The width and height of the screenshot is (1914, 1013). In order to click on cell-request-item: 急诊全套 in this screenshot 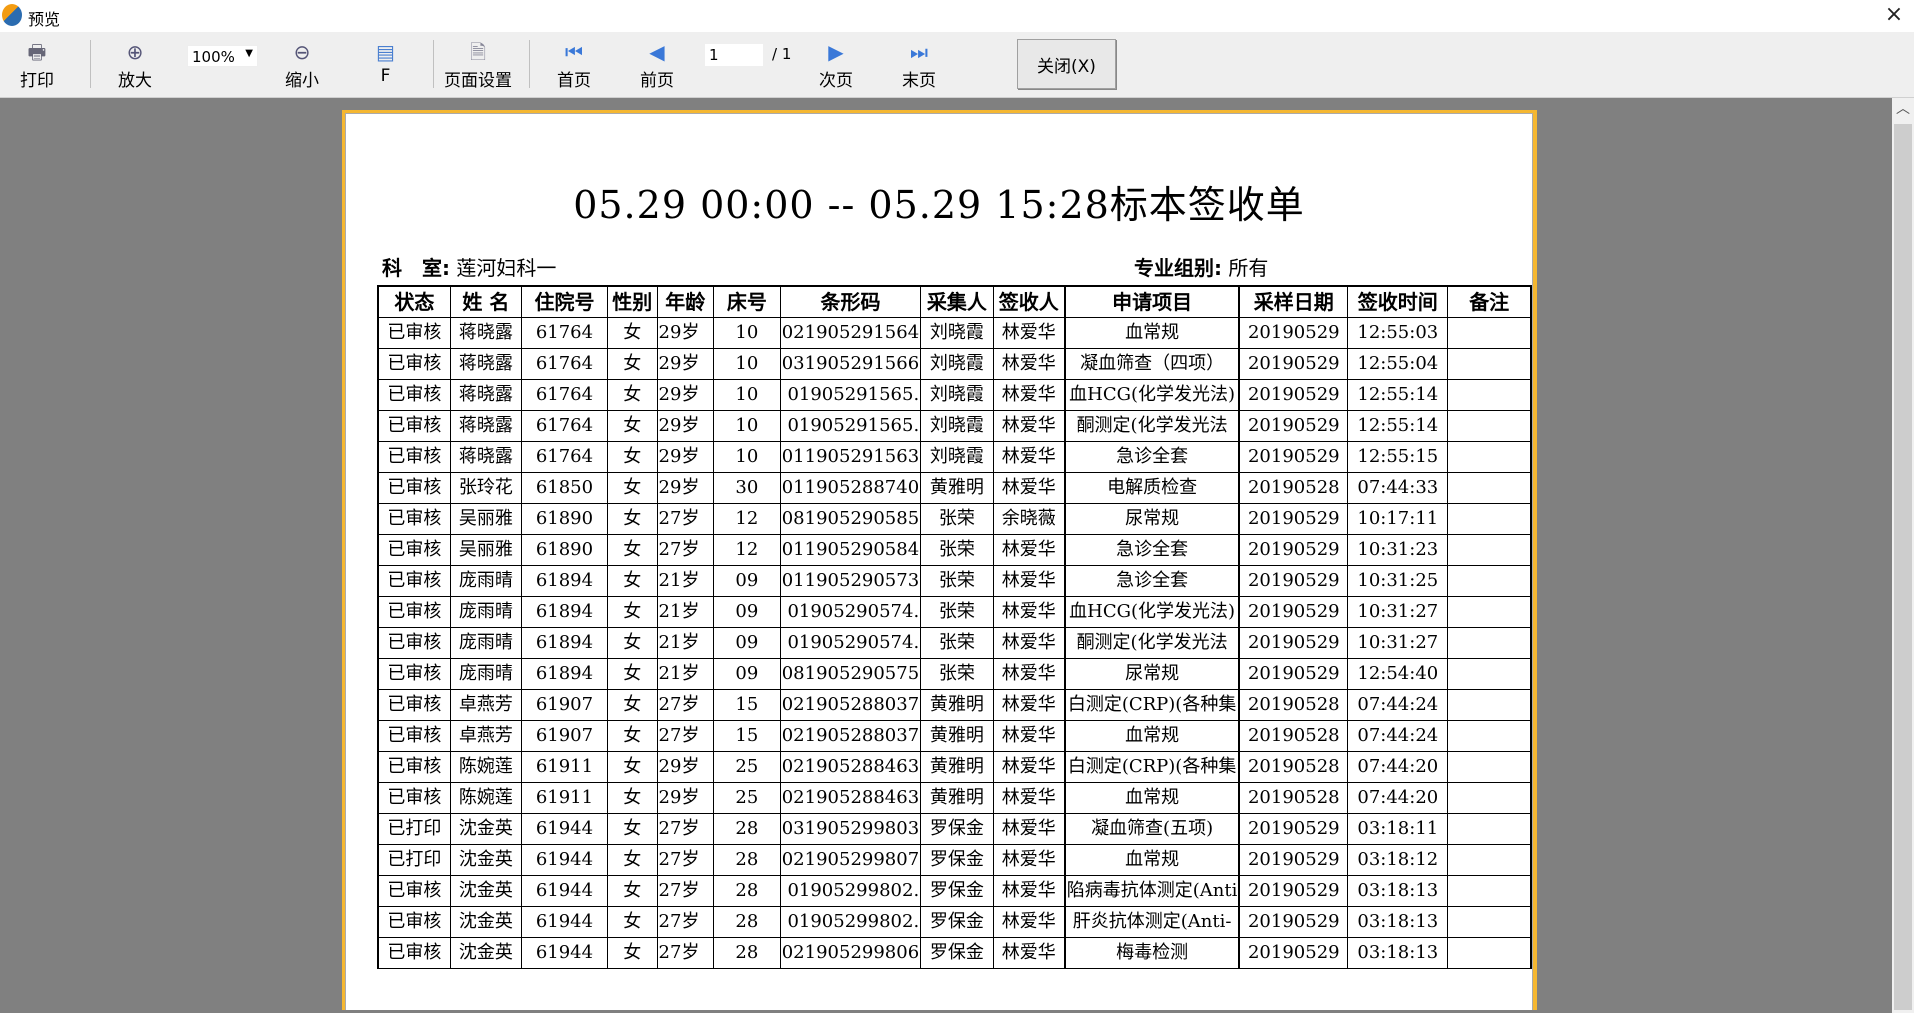, I will do `click(1152, 549)`.